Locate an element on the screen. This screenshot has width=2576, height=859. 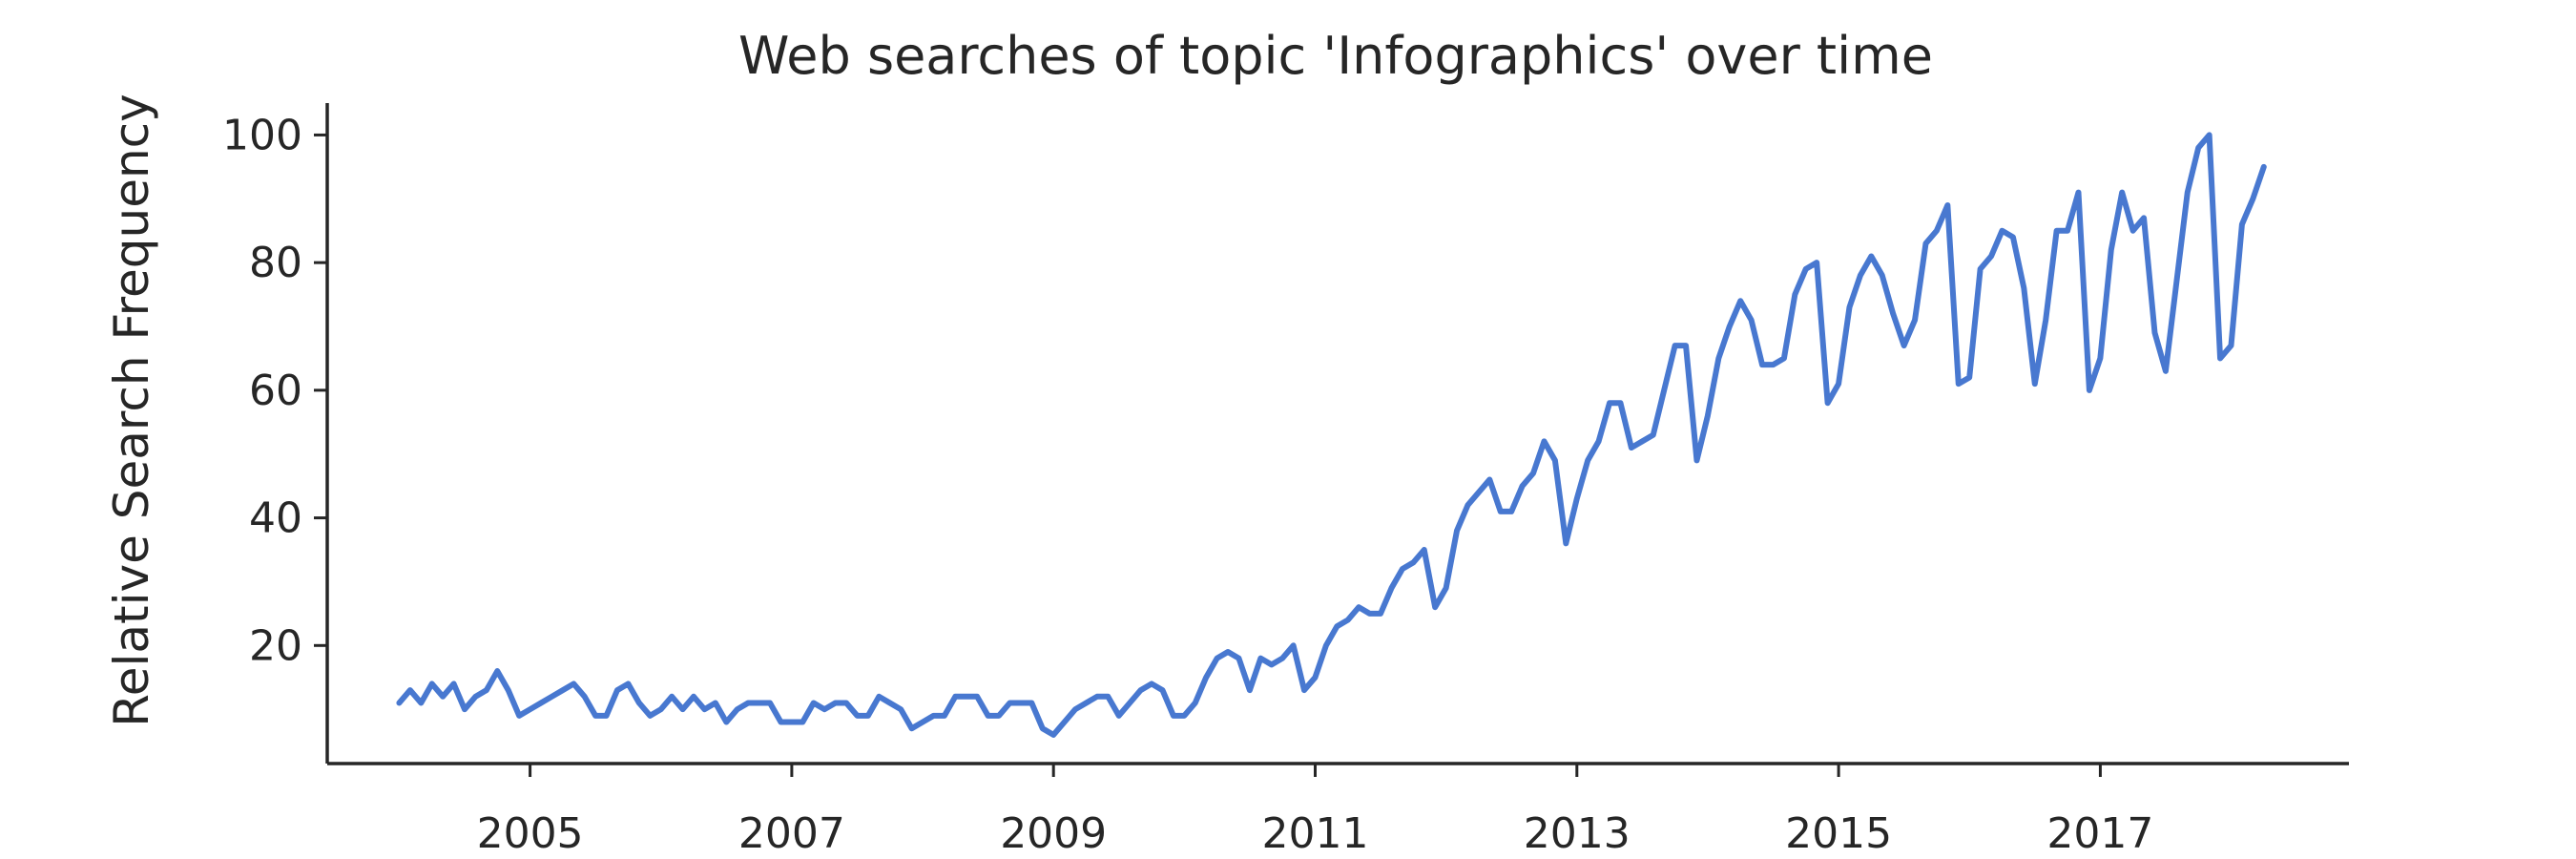
x-tick-label: 2009 is located at coordinates (1053, 833).